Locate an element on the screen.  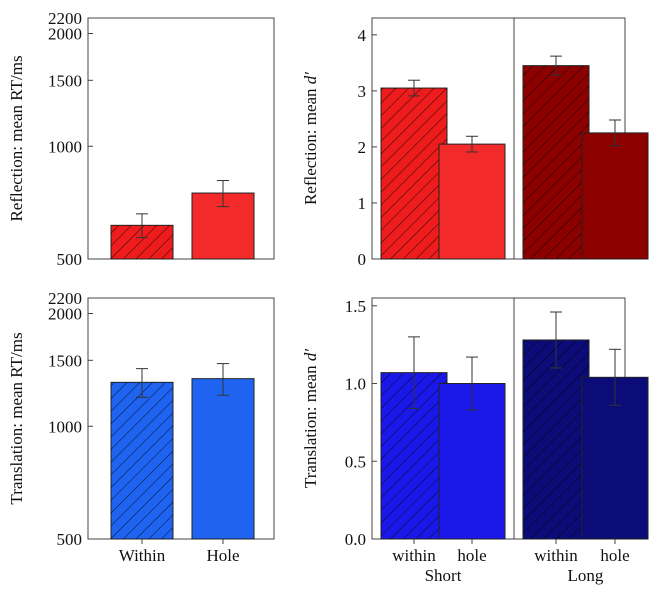
y-axis-label: Reflection: mean d′ is located at coordinates (310, 138).